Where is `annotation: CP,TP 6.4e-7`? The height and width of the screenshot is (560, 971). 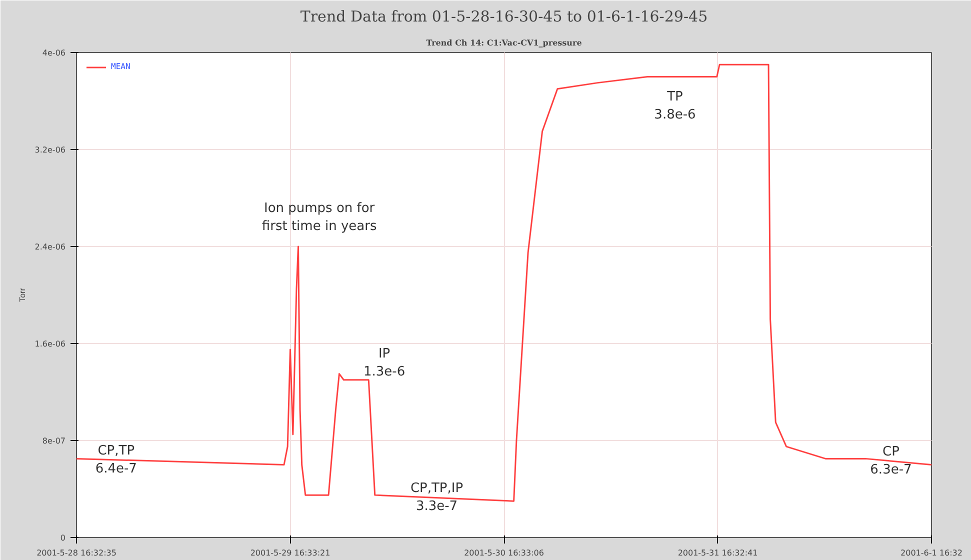 annotation: CP,TP 6.4e-7 is located at coordinates (116, 459).